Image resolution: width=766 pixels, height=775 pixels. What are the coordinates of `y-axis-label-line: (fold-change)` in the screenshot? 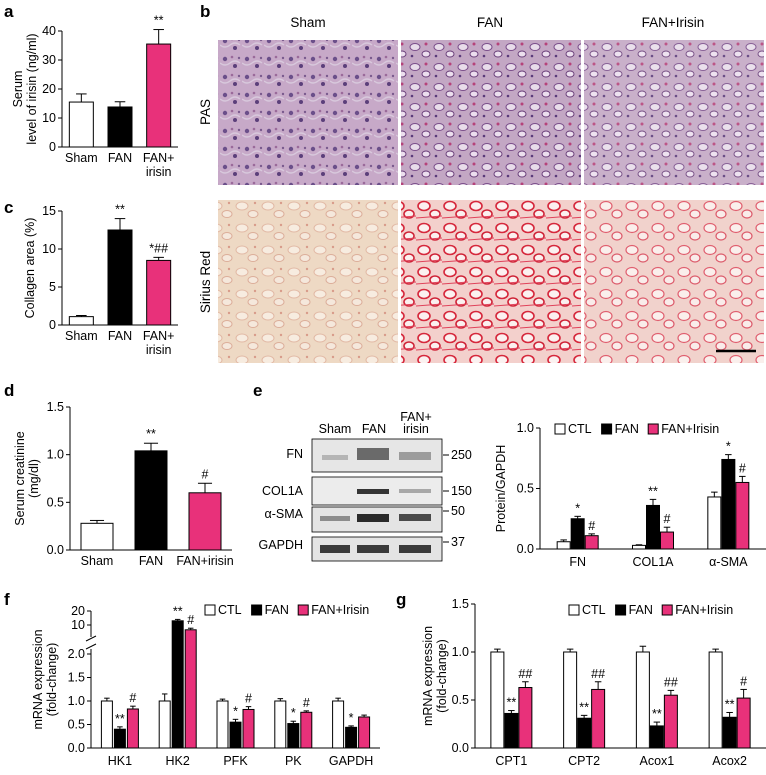 It's located at (442, 676).